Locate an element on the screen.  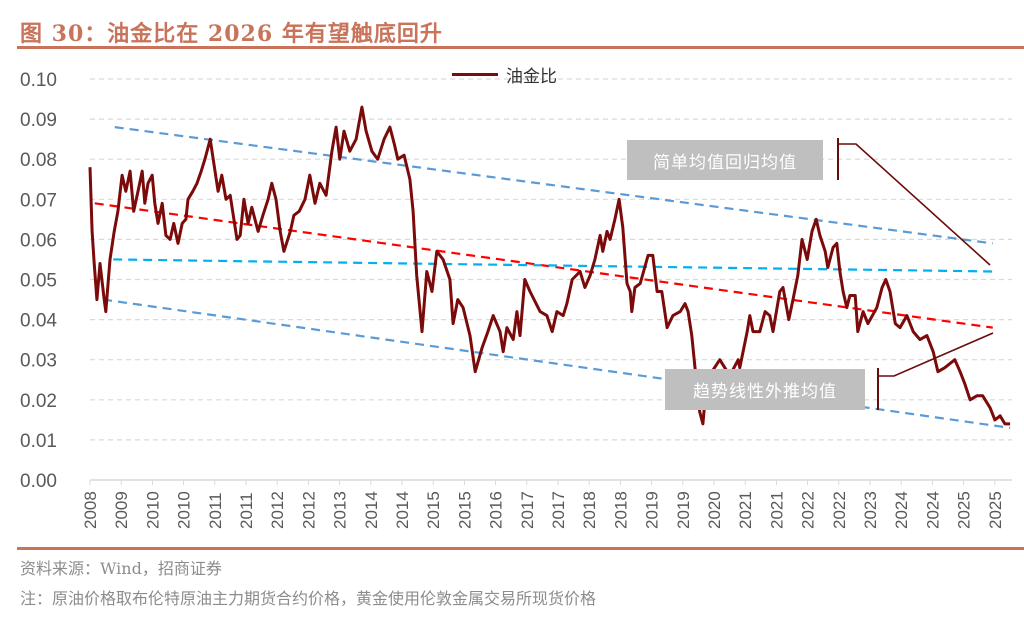
legend-label: 油金比 is located at coordinates (531, 77).